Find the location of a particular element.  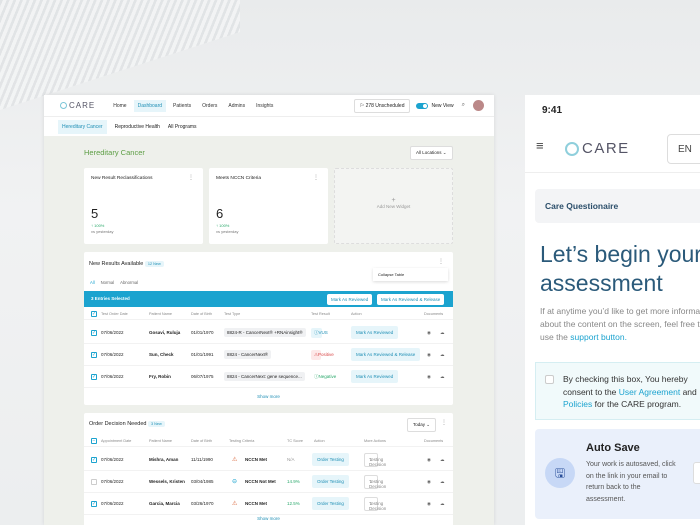

logo-text: CARE is located at coordinates (82, 105).